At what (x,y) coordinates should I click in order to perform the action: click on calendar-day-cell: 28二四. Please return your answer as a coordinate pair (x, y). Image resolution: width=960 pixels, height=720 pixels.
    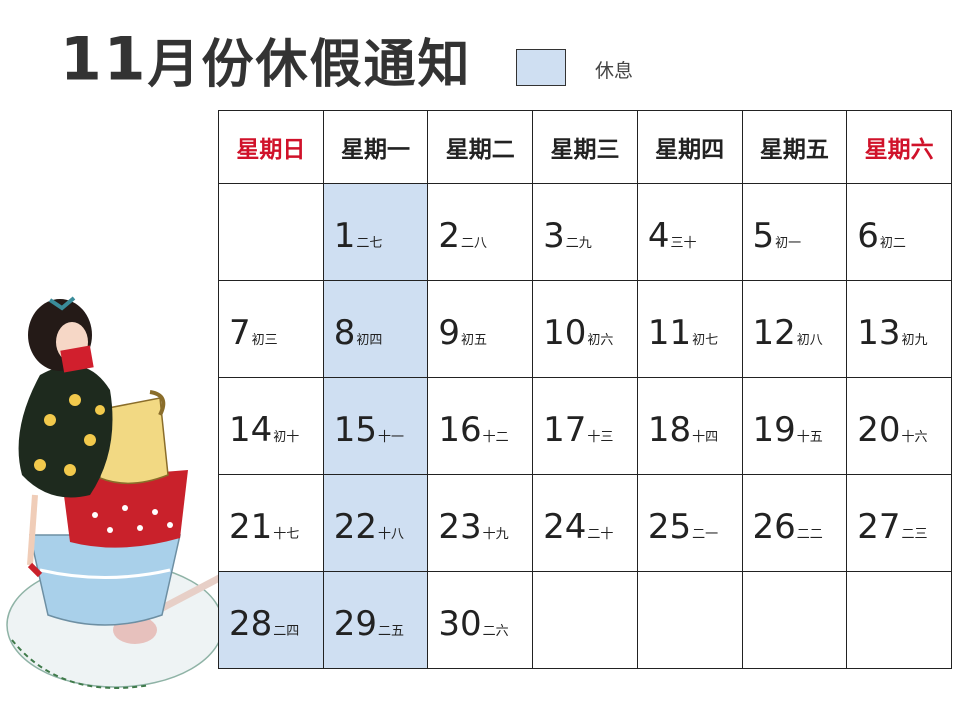
    Looking at the image, I should click on (271, 620).